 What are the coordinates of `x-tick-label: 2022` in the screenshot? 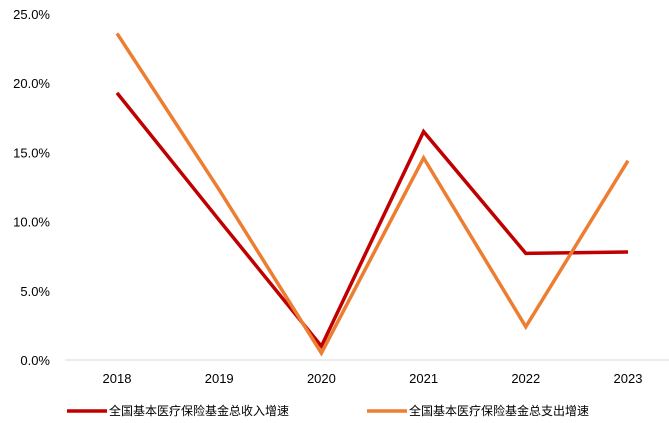 It's located at (525, 378).